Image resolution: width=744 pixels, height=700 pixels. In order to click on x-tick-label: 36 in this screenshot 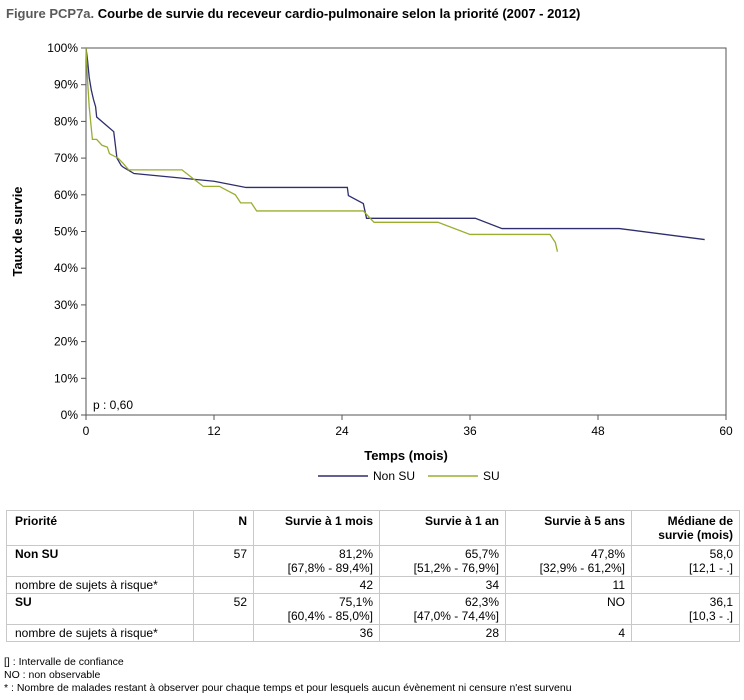, I will do `click(470, 431)`.